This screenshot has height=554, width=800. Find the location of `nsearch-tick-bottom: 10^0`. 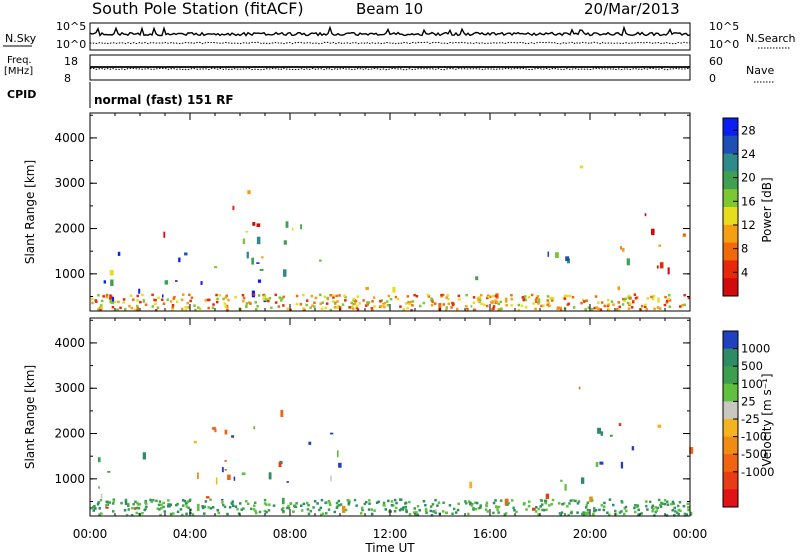

nsearch-tick-bottom: 10^0 is located at coordinates (724, 44).